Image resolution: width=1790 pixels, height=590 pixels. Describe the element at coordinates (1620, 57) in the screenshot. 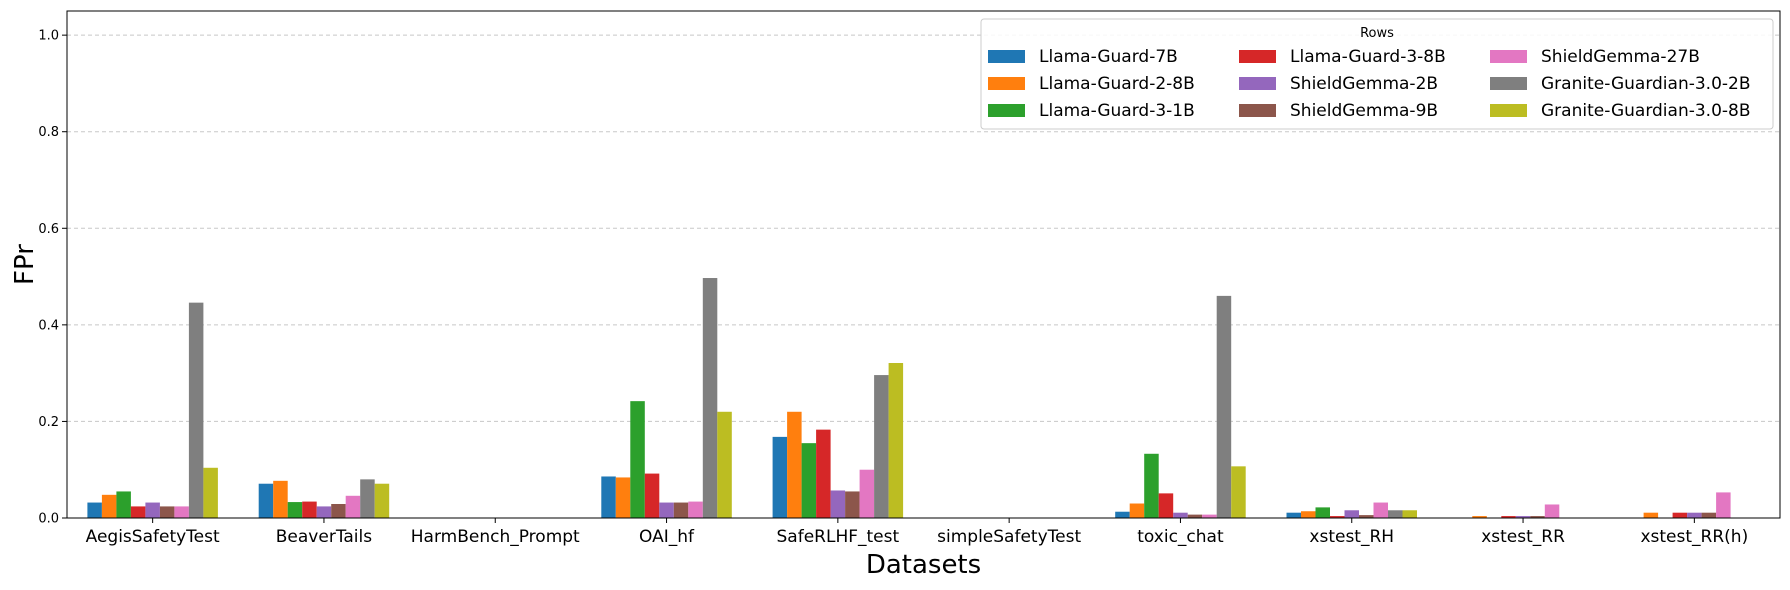

I see `legend-label: ShieldGemma-27B` at that location.